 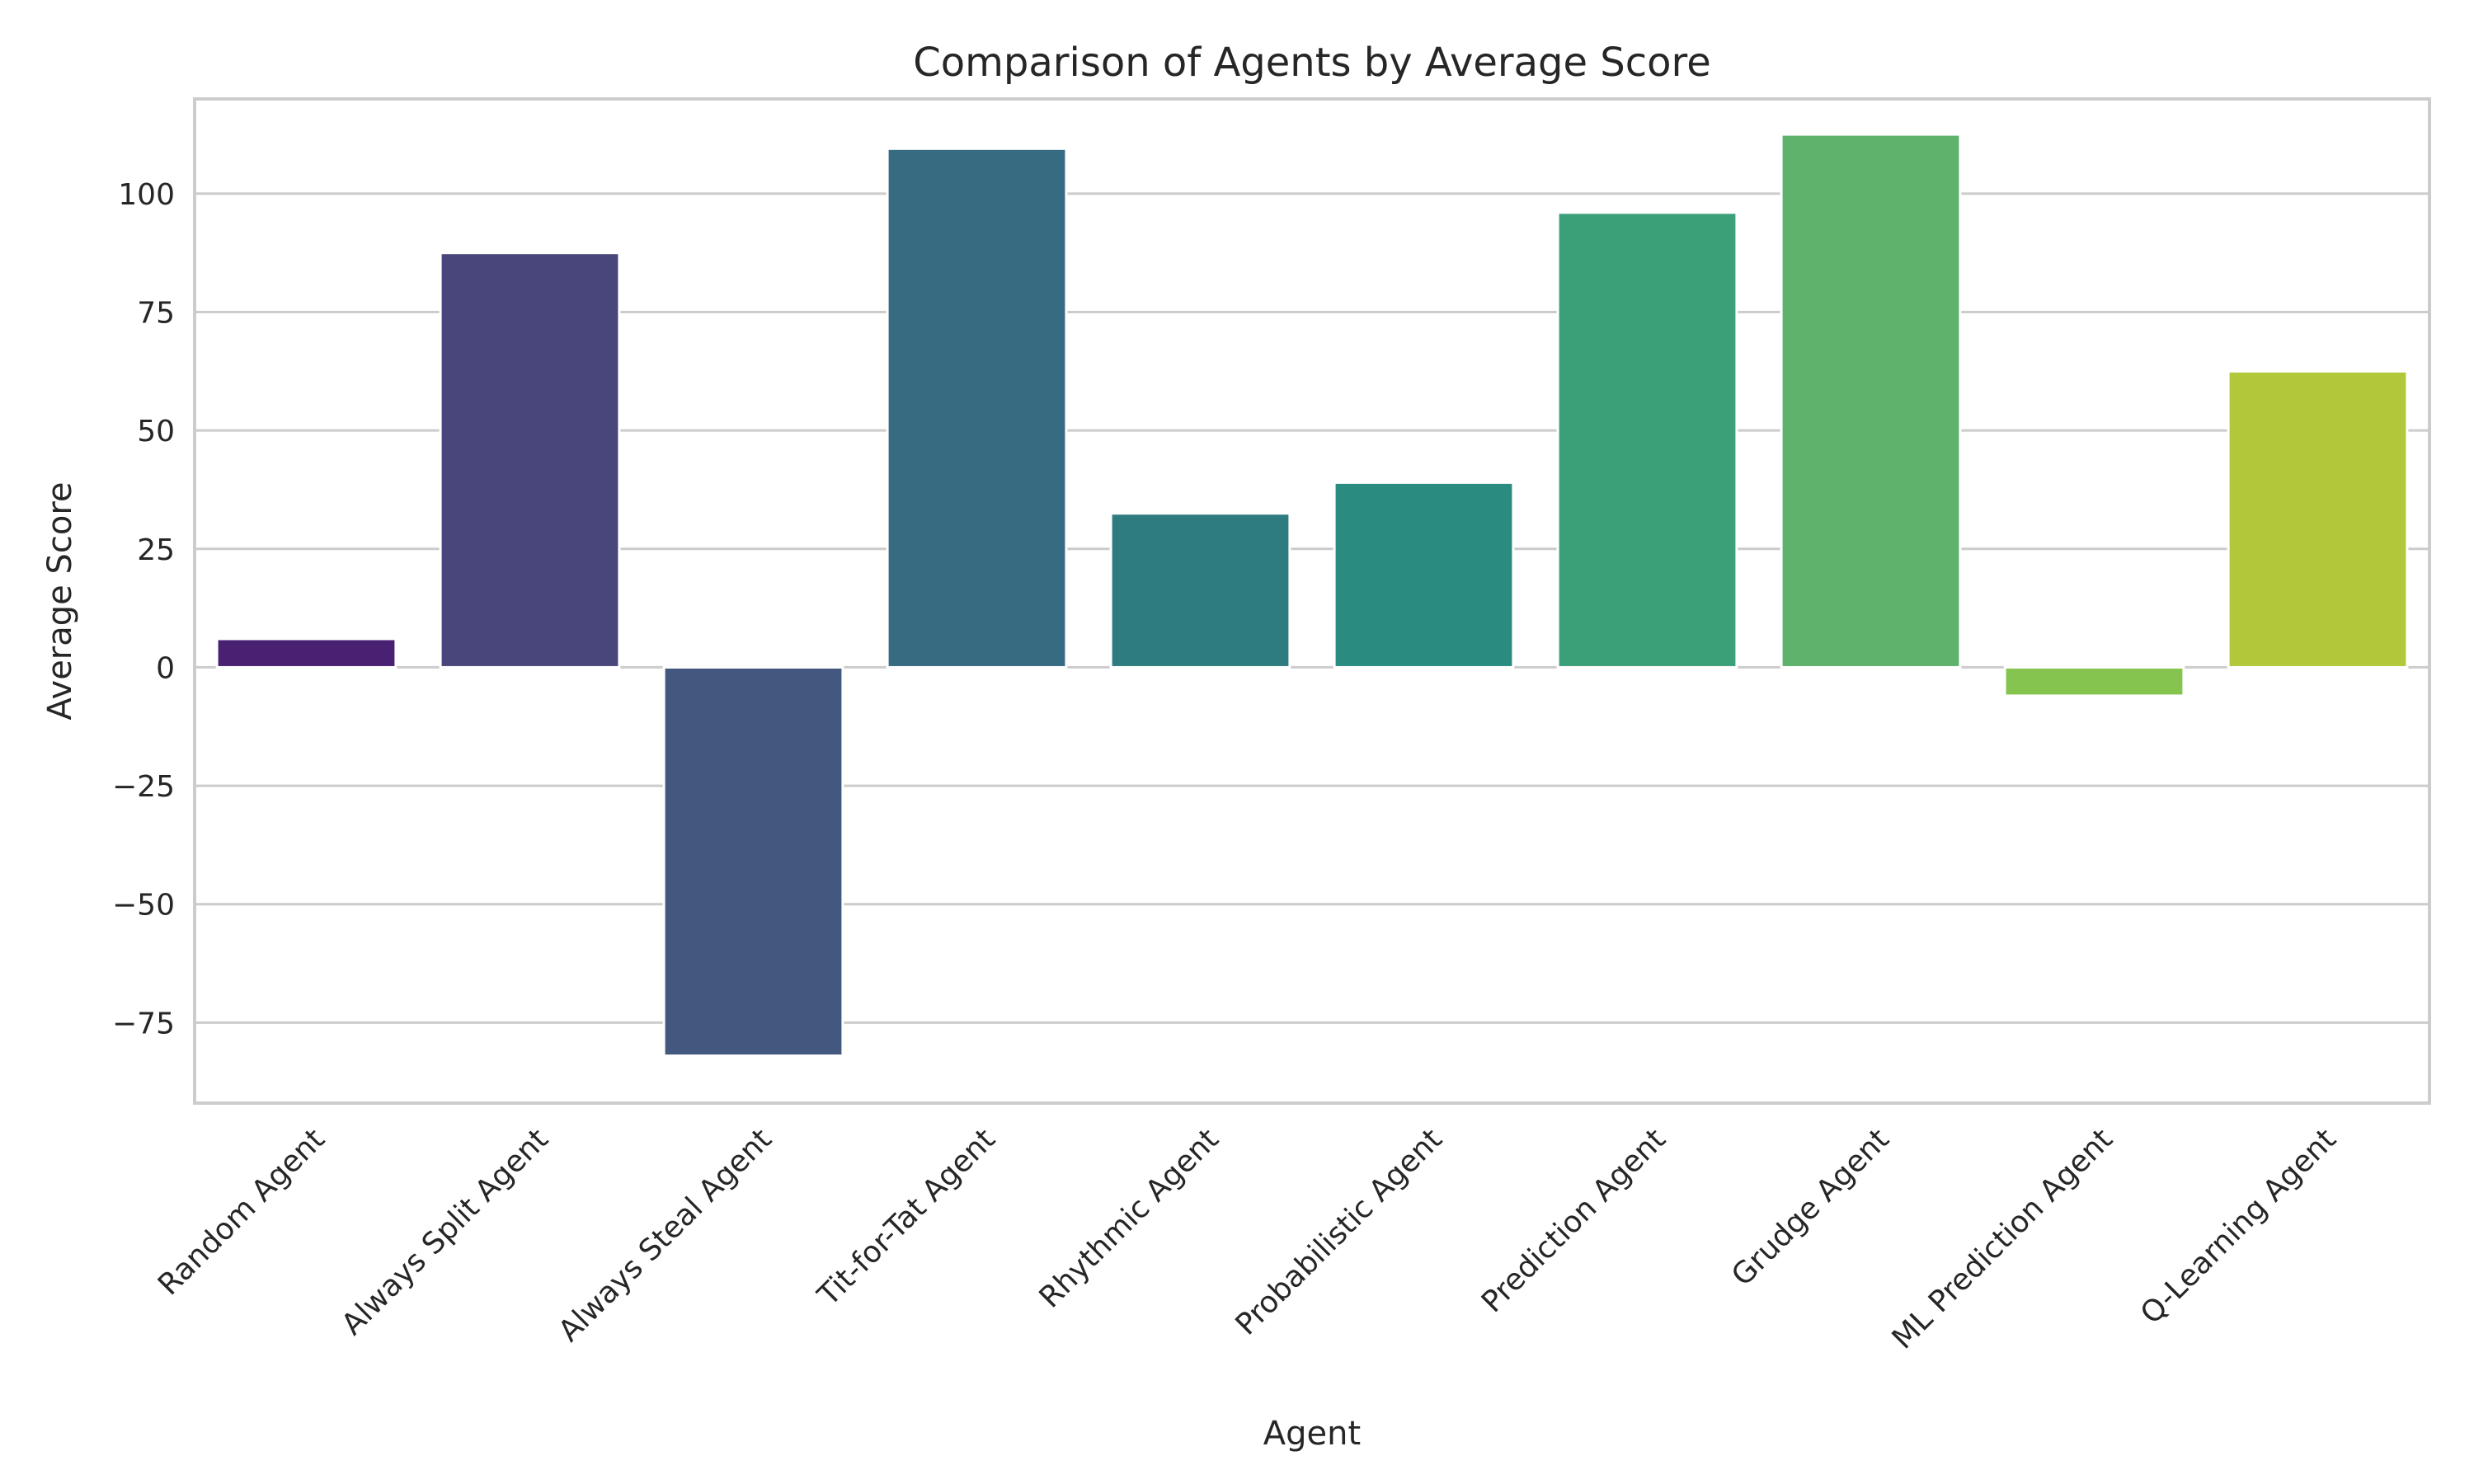 What do you see at coordinates (143, 1024) in the screenshot?
I see `y-tick-label: −75` at bounding box center [143, 1024].